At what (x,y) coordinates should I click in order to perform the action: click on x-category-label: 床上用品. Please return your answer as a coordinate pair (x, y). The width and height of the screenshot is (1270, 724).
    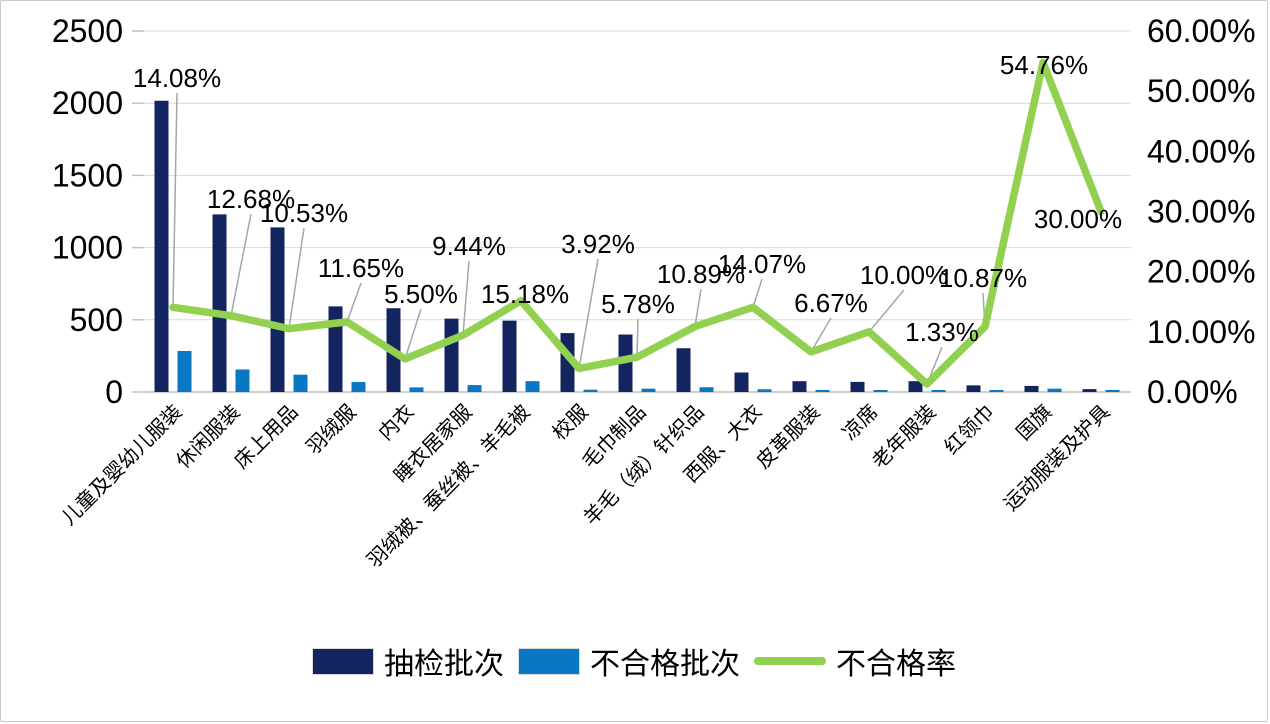
    Looking at the image, I should click on (266, 436).